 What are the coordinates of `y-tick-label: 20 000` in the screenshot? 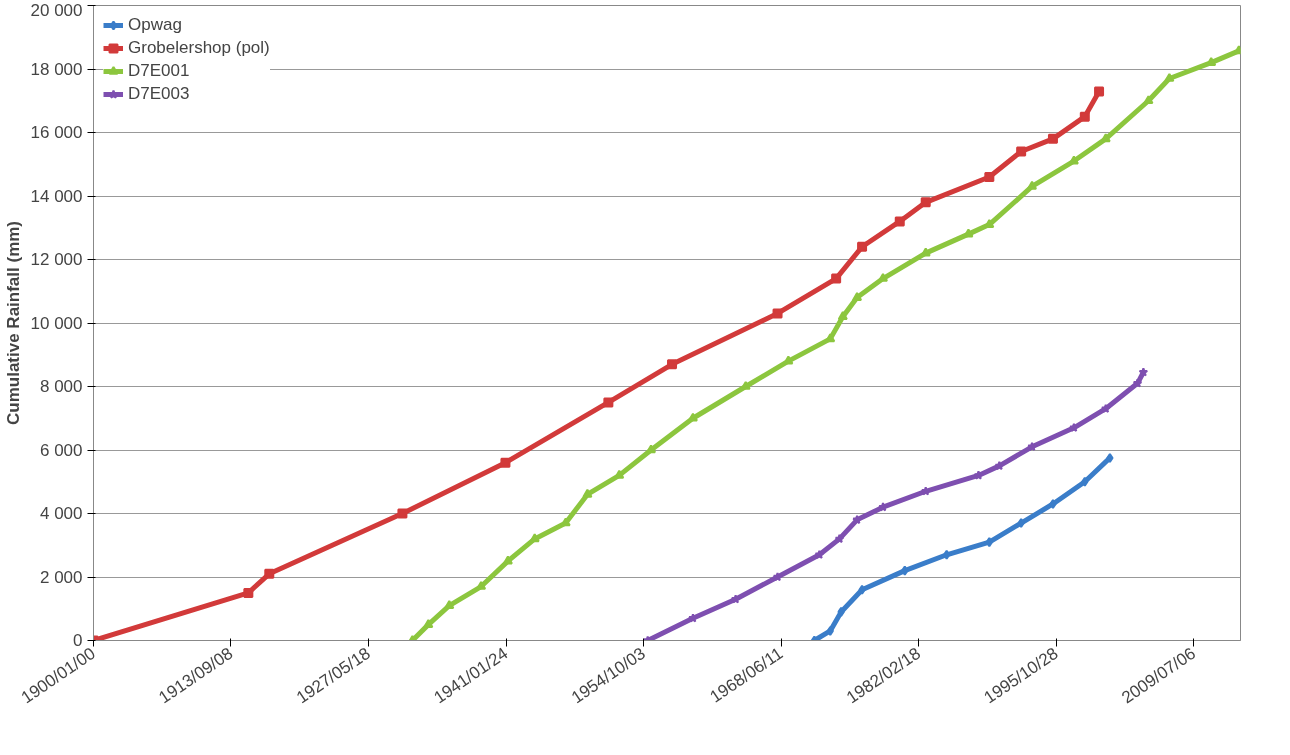 It's located at (56, 10).